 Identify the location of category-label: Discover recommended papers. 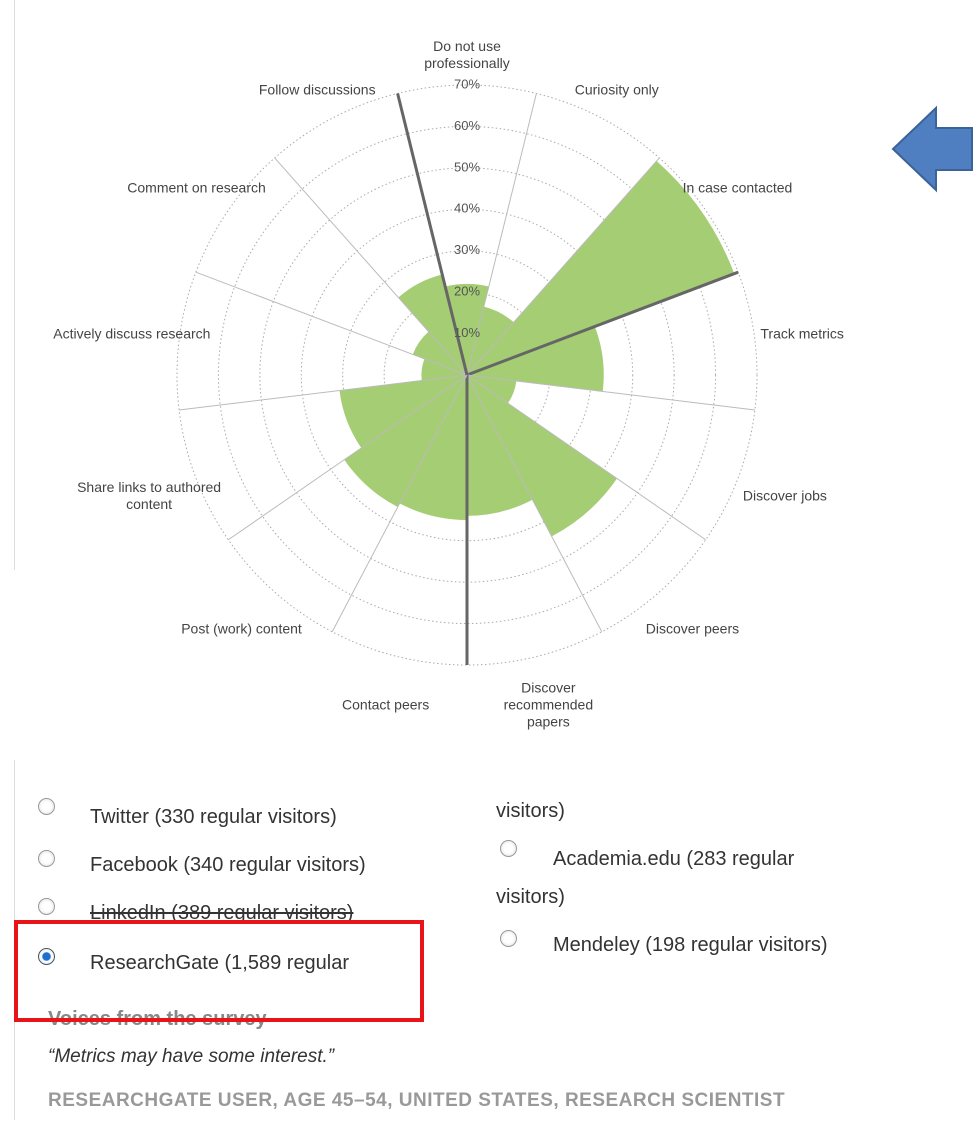
(548, 704).